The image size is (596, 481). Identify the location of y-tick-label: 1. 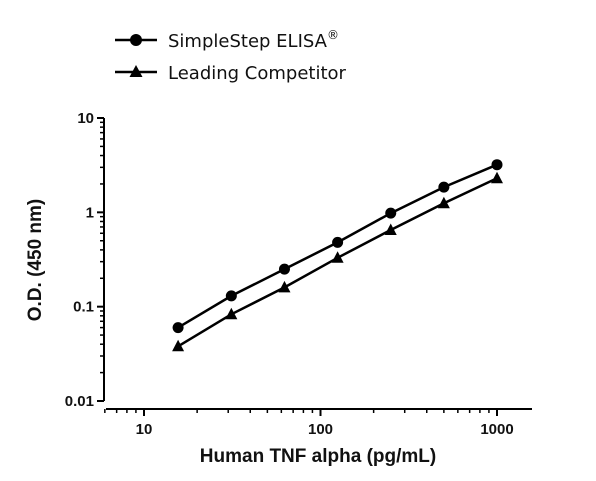
(90, 212).